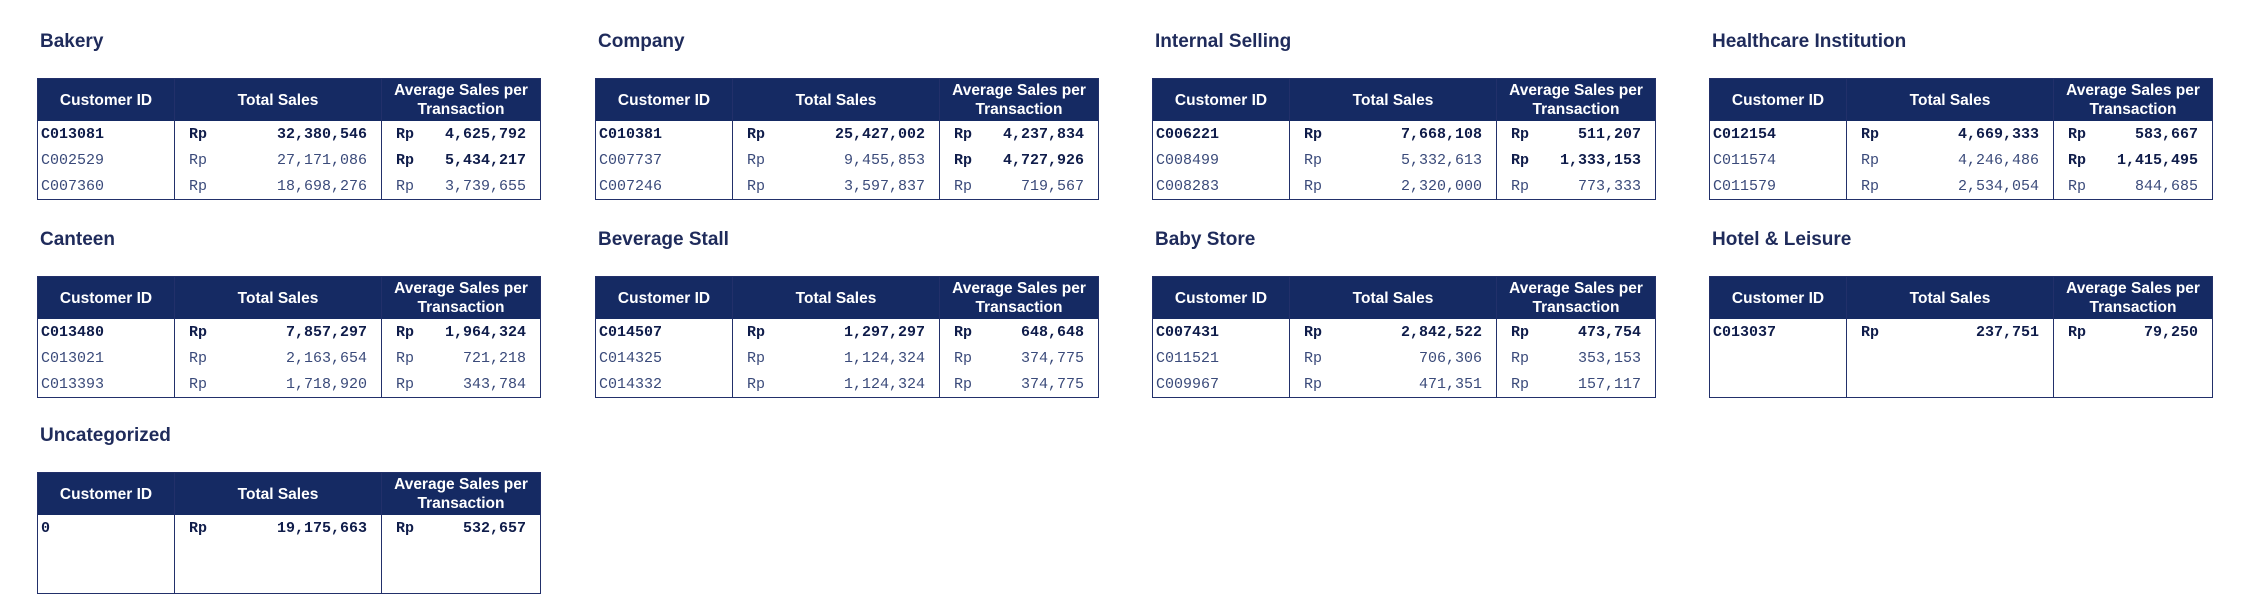 The image size is (2247, 613). I want to click on avg-sales-value: 4,237,834, so click(1043, 134).